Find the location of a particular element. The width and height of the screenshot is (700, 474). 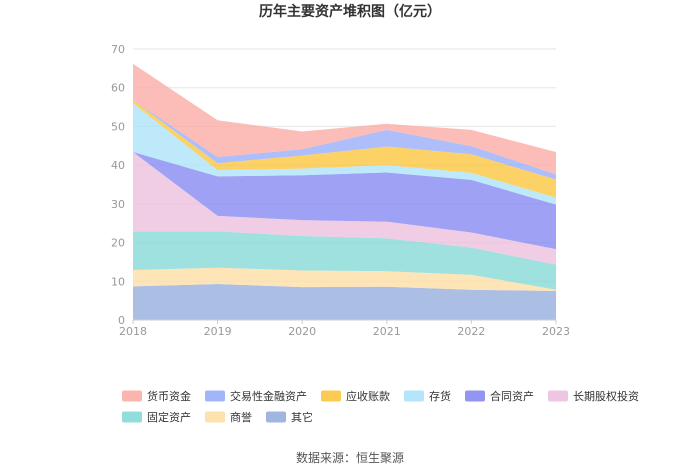

legend-label: 存货 is located at coordinates (440, 396).